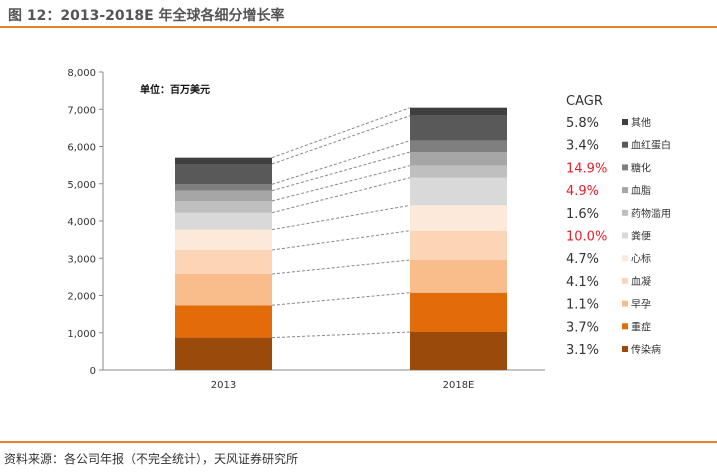 This screenshot has height=474, width=717. I want to click on legend-cagr: 1.1%, so click(582, 305).